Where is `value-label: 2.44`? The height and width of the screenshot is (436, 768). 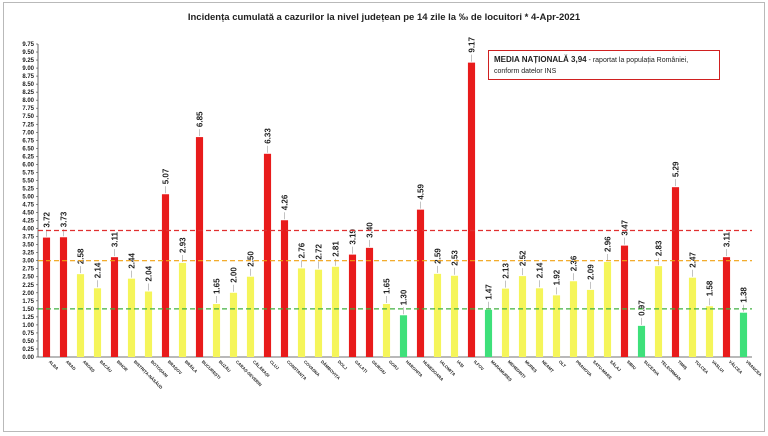 value-label: 2.44 is located at coordinates (132, 261).